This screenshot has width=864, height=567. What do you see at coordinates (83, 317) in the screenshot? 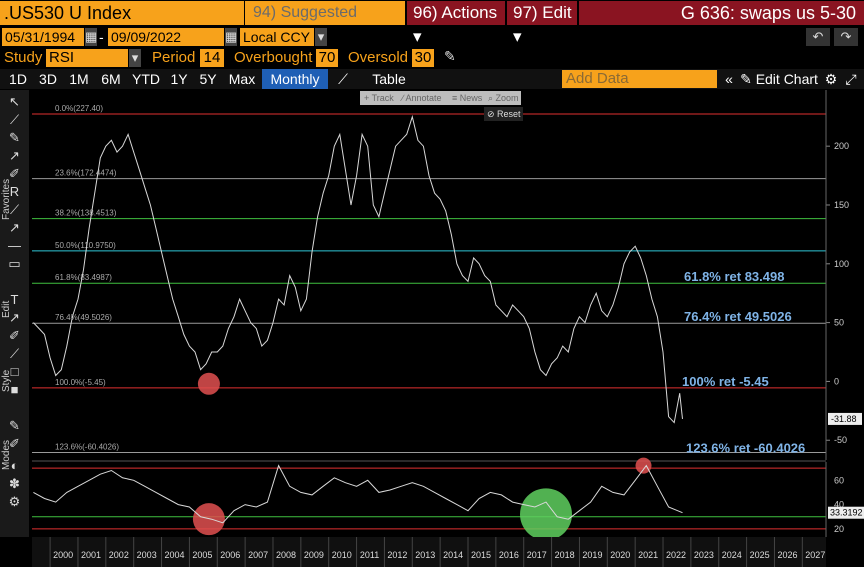
I see `fib-label: 76.4%(49.5026)` at bounding box center [83, 317].